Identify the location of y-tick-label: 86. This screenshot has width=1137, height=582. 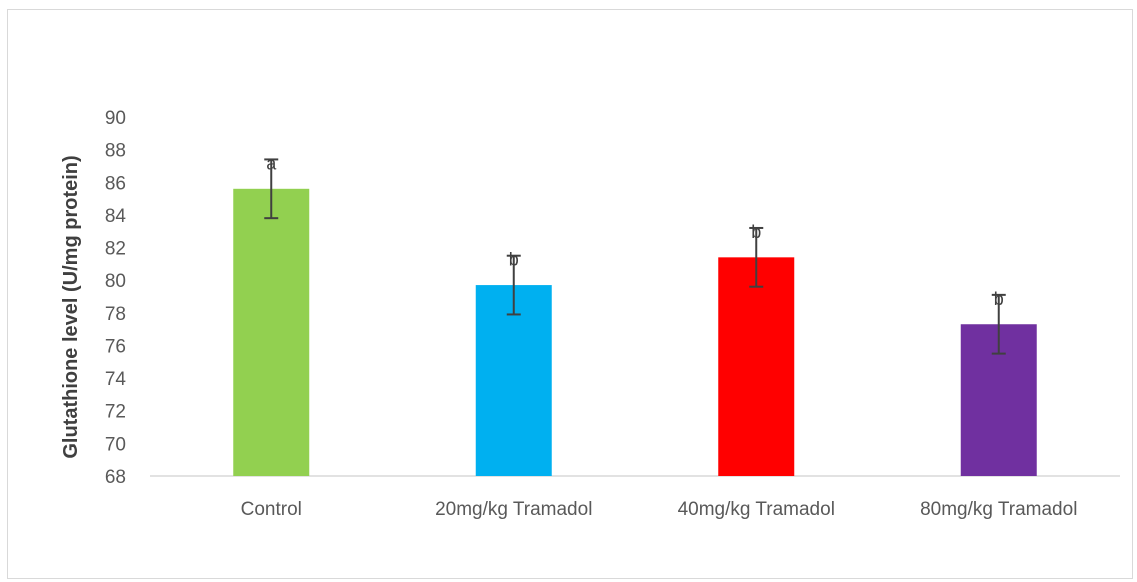
(115, 183).